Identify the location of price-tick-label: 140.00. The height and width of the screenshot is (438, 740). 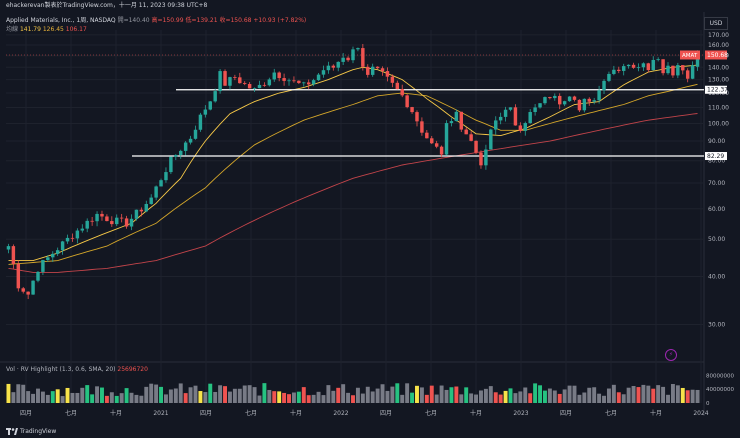
(718, 67).